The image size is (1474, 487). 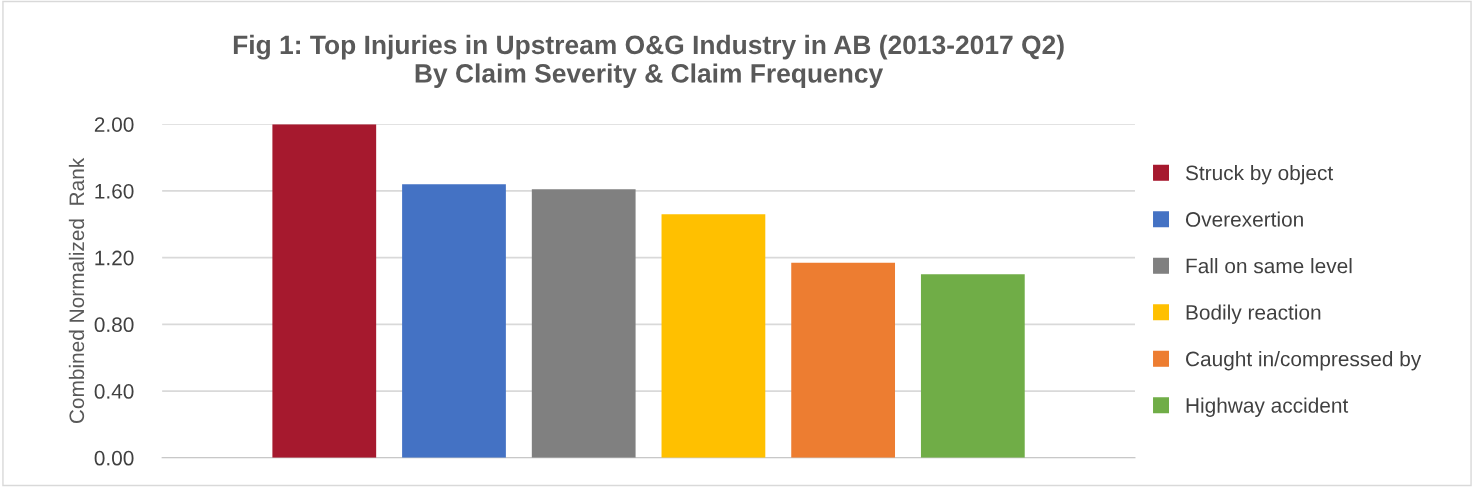 I want to click on legend-label: Overexertion, so click(x=1244, y=219).